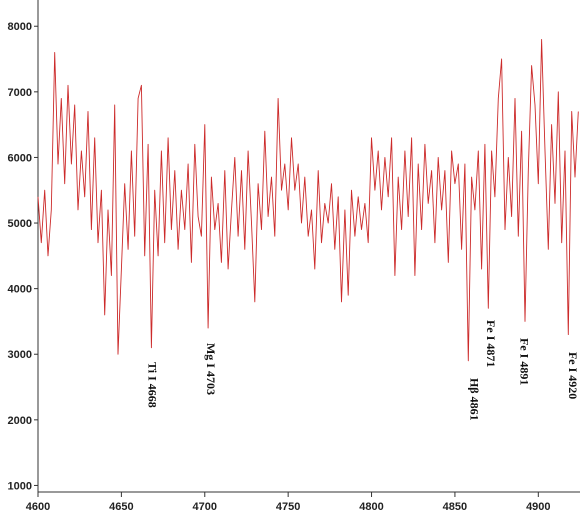 The width and height of the screenshot is (580, 522). What do you see at coordinates (205, 507) in the screenshot?
I see `x-tick-label: 4700` at bounding box center [205, 507].